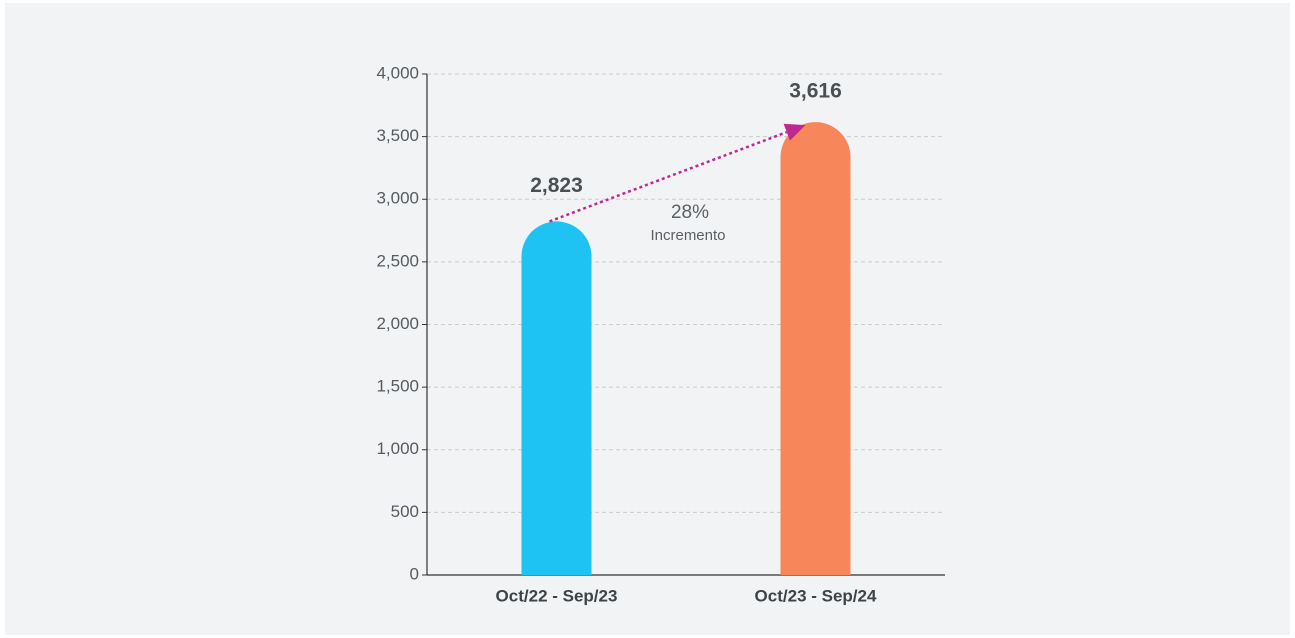  Describe the element at coordinates (815, 91) in the screenshot. I see `value-label: 3,616` at that location.